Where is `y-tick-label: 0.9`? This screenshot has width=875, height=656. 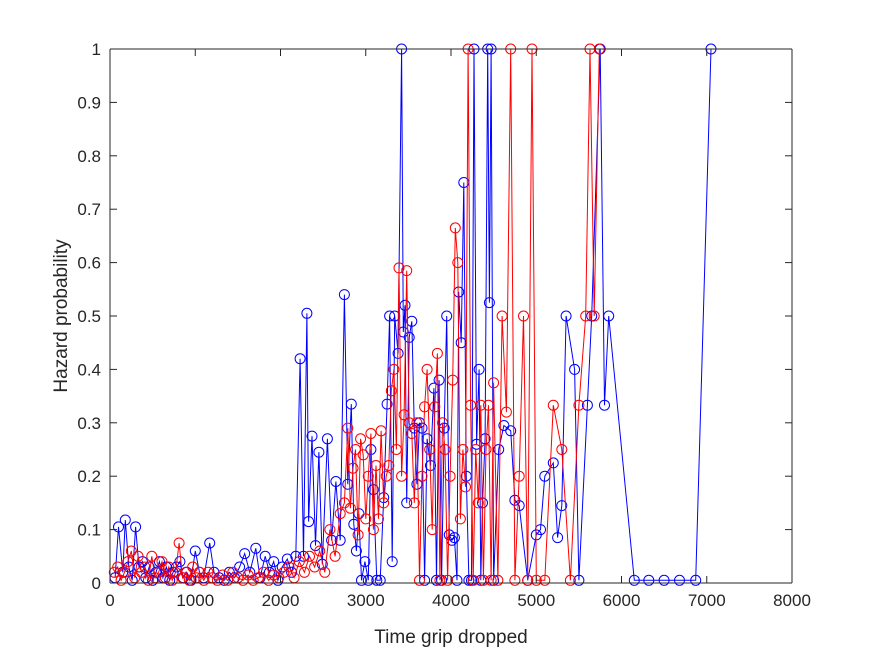 y-tick-label: 0.9 is located at coordinates (89, 102).